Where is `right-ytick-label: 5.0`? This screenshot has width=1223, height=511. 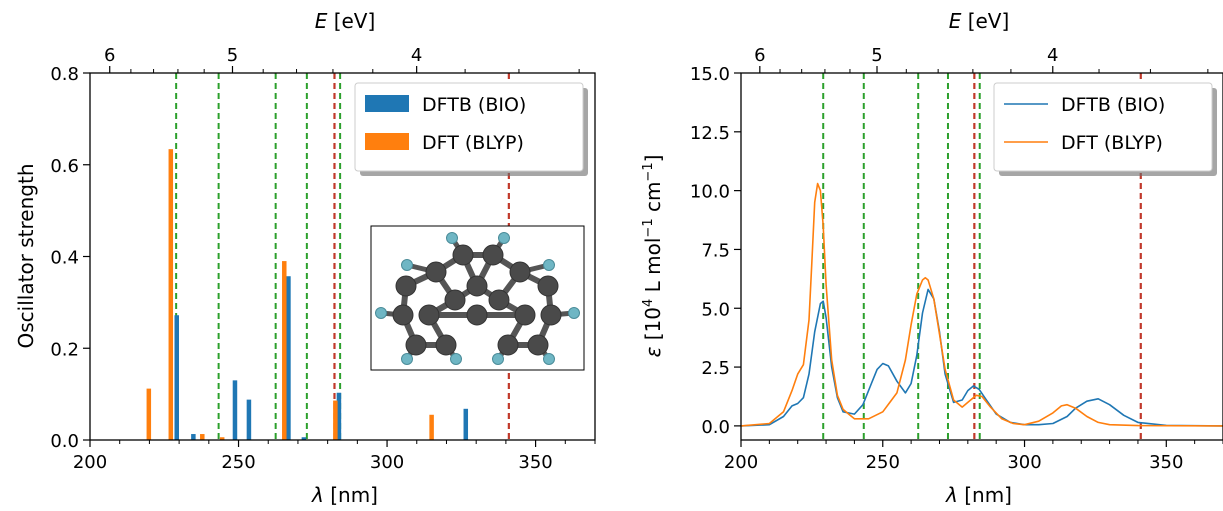 right-ytick-label: 5.0 is located at coordinates (715, 309).